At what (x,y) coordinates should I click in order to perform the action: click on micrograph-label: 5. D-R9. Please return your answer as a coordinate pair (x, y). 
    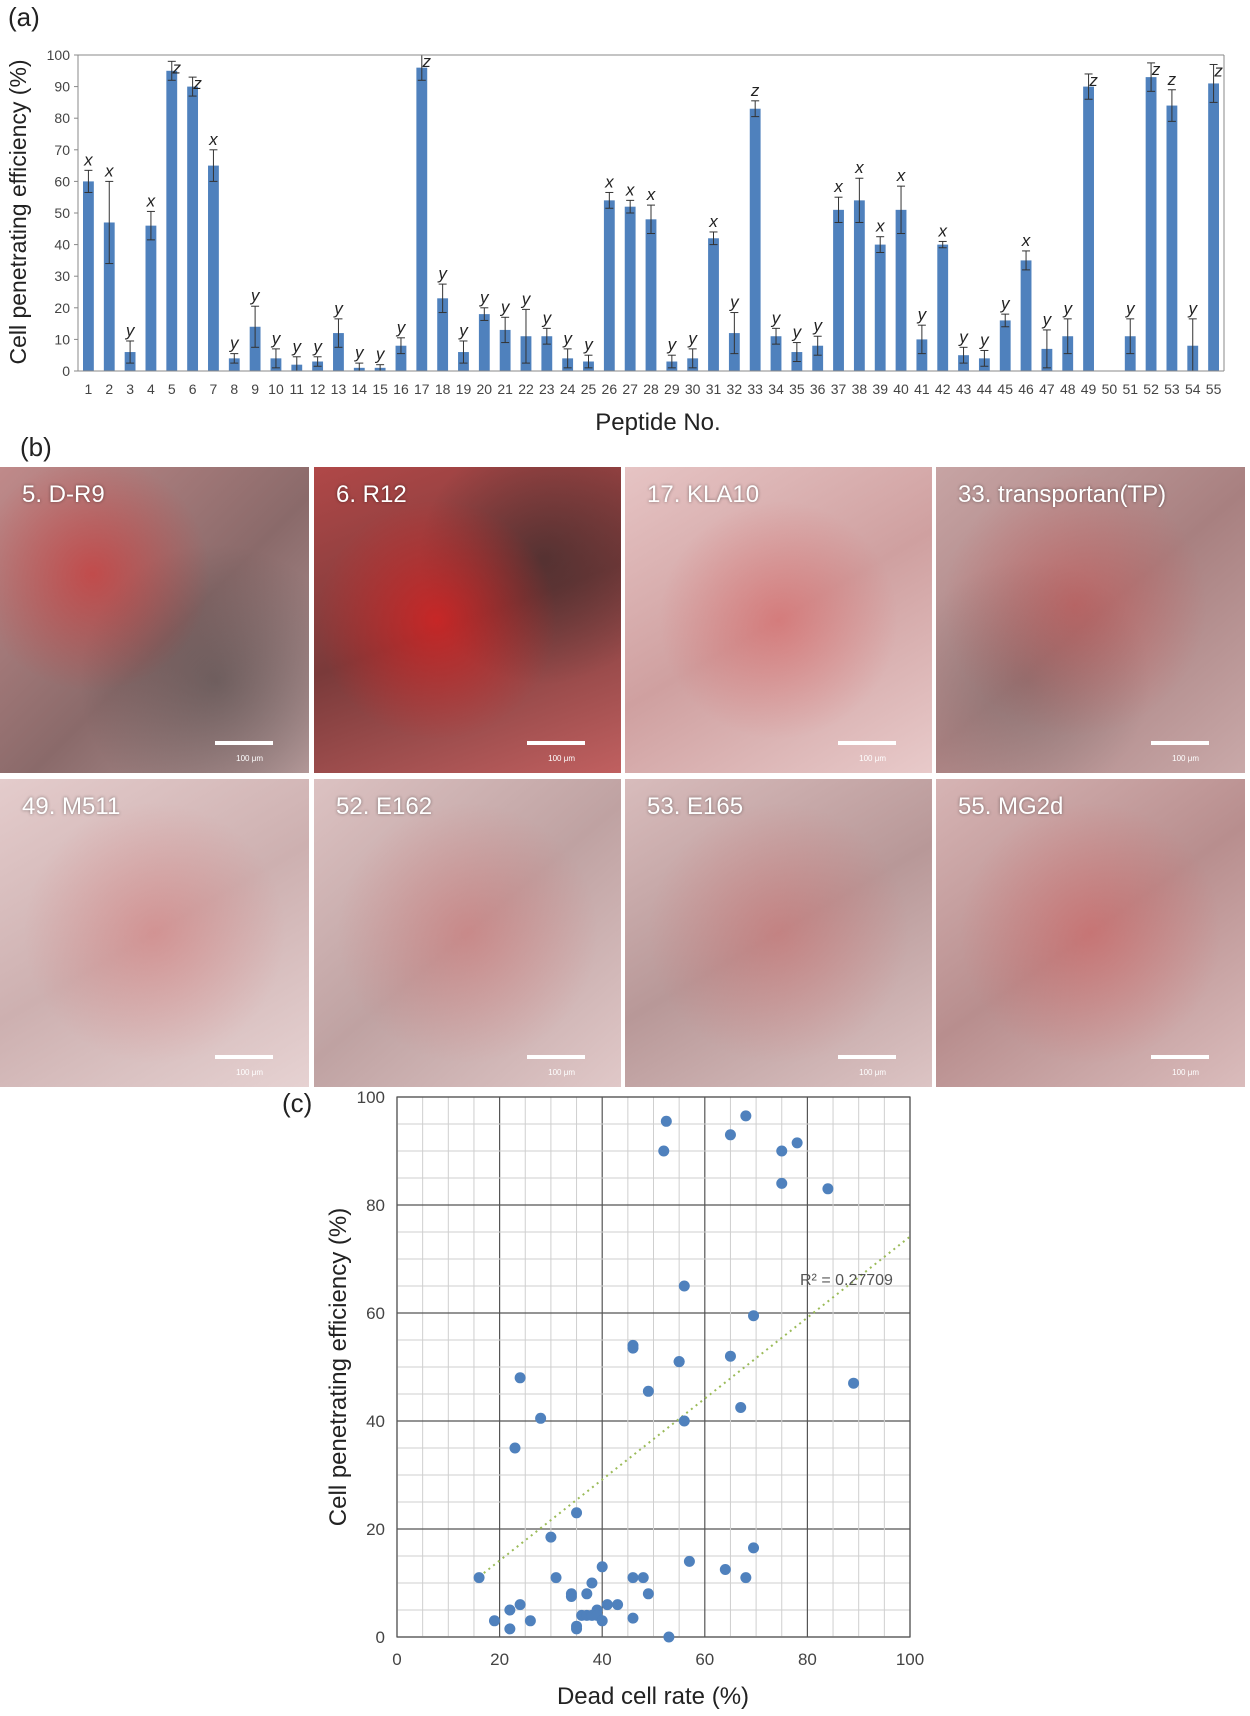
    Looking at the image, I should click on (63, 494).